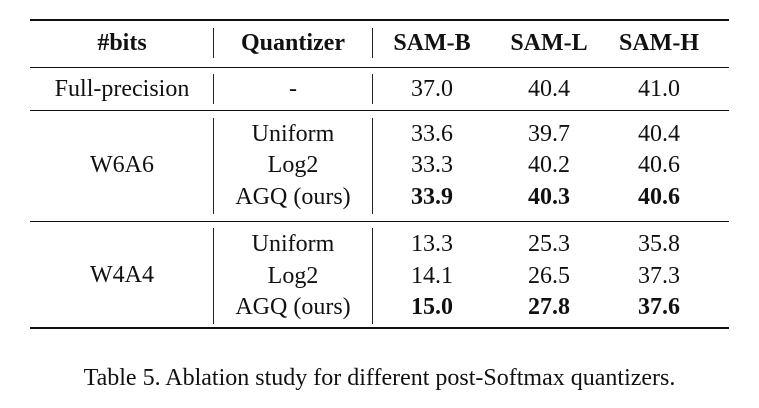  What do you see at coordinates (293, 197) in the screenshot?
I see `w6a6-agq-quantizer: AGQ (ours)` at bounding box center [293, 197].